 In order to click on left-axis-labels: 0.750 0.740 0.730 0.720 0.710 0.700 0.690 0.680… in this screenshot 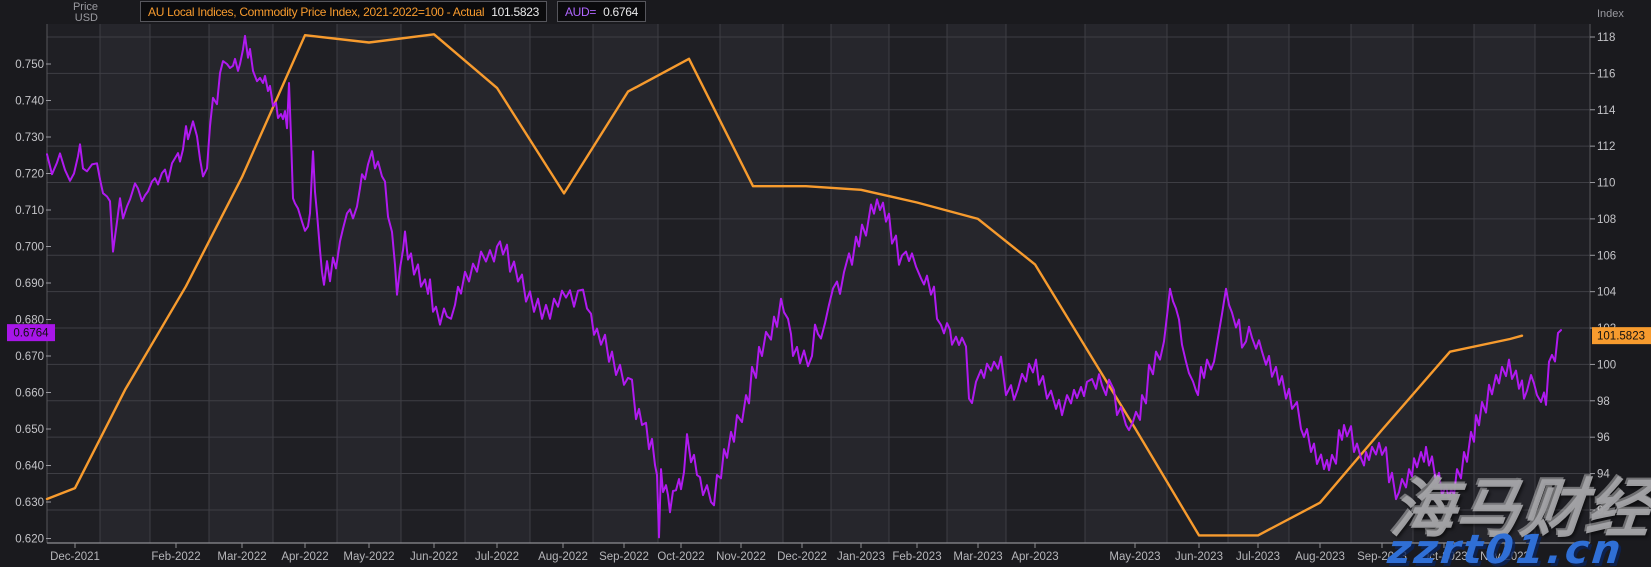, I will do `click(33, 302)`.